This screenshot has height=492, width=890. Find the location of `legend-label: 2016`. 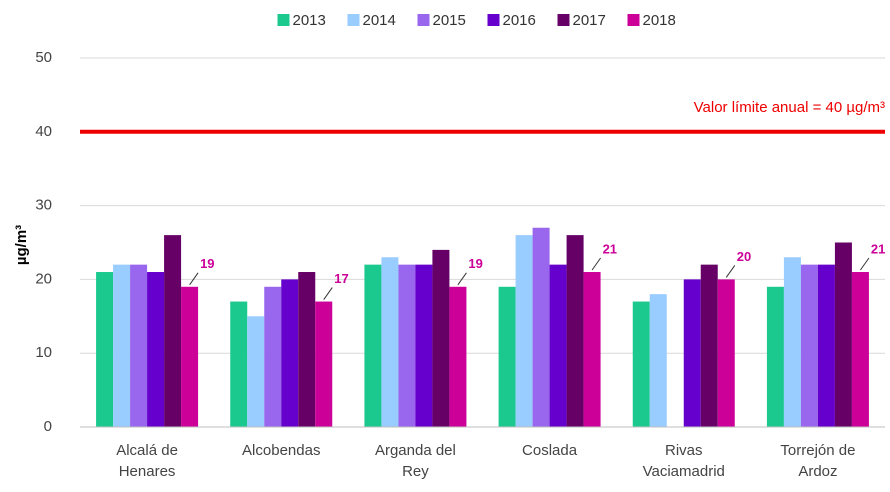

legend-label: 2016 is located at coordinates (519, 20).